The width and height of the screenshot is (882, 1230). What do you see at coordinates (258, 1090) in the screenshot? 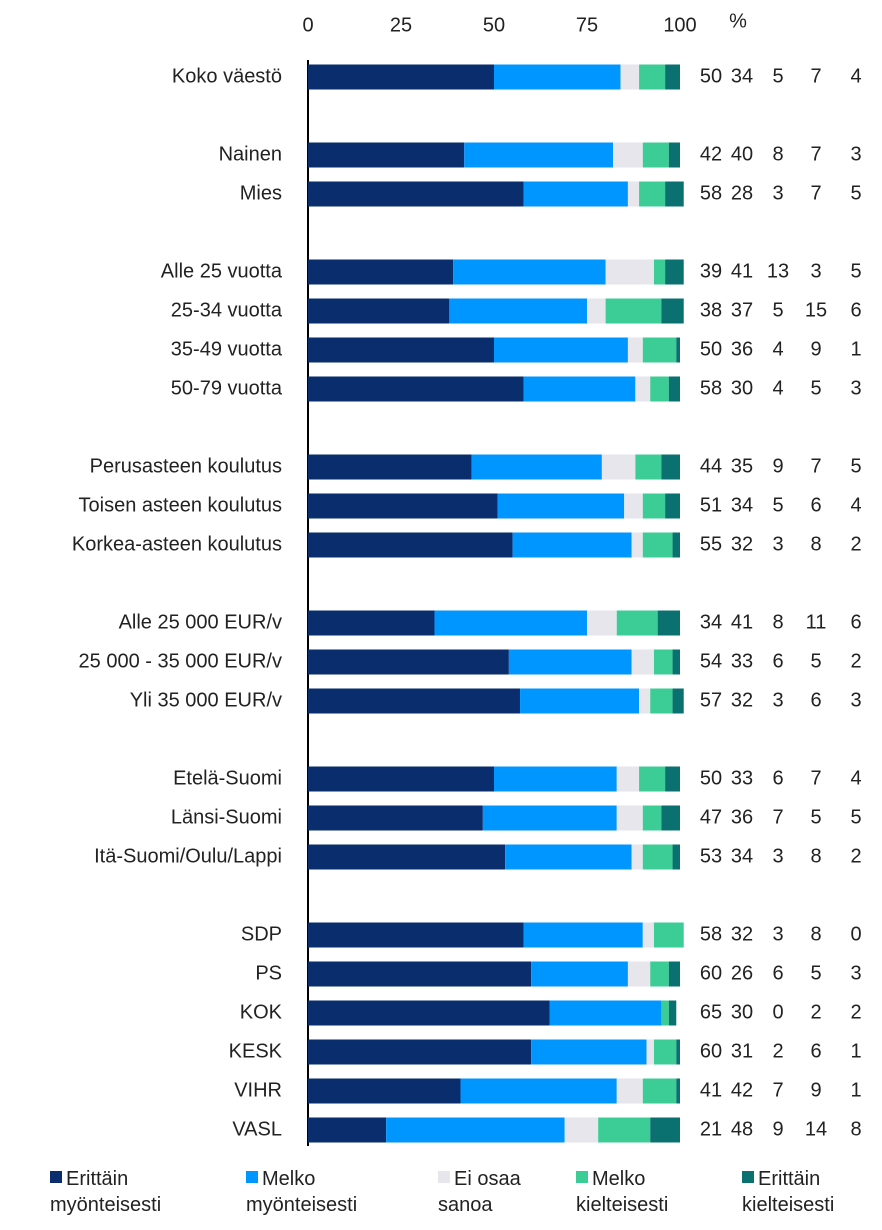
I see `y-tick-label: VIHR` at bounding box center [258, 1090].